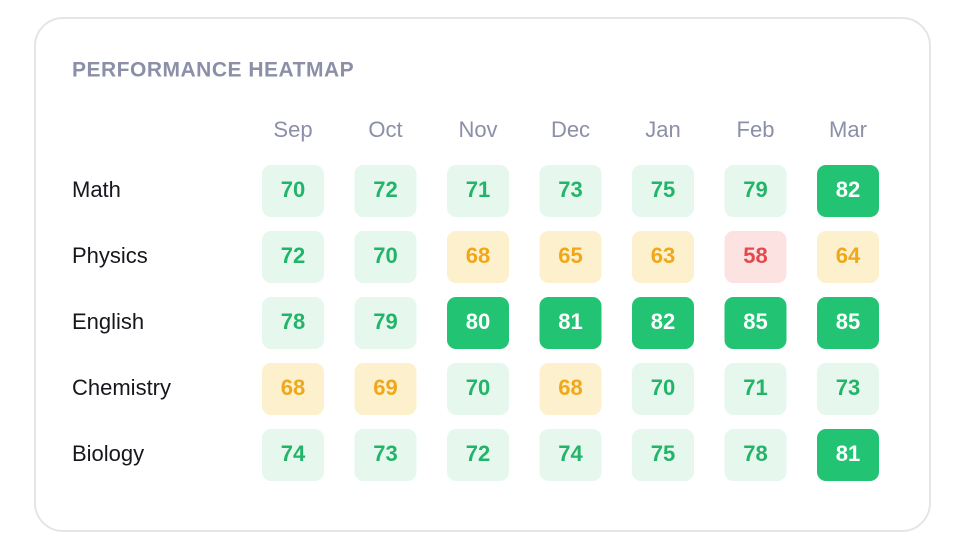 The image size is (964, 556). I want to click on column-header: Oct, so click(385, 129).